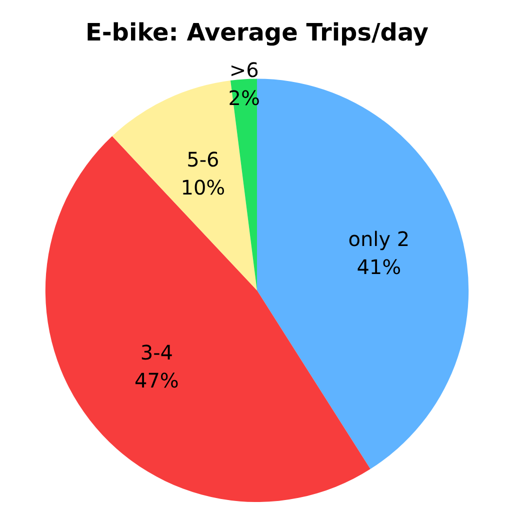 Image resolution: width=514 pixels, height=518 pixels. What do you see at coordinates (203, 188) in the screenshot?
I see `data-label: 10%` at bounding box center [203, 188].